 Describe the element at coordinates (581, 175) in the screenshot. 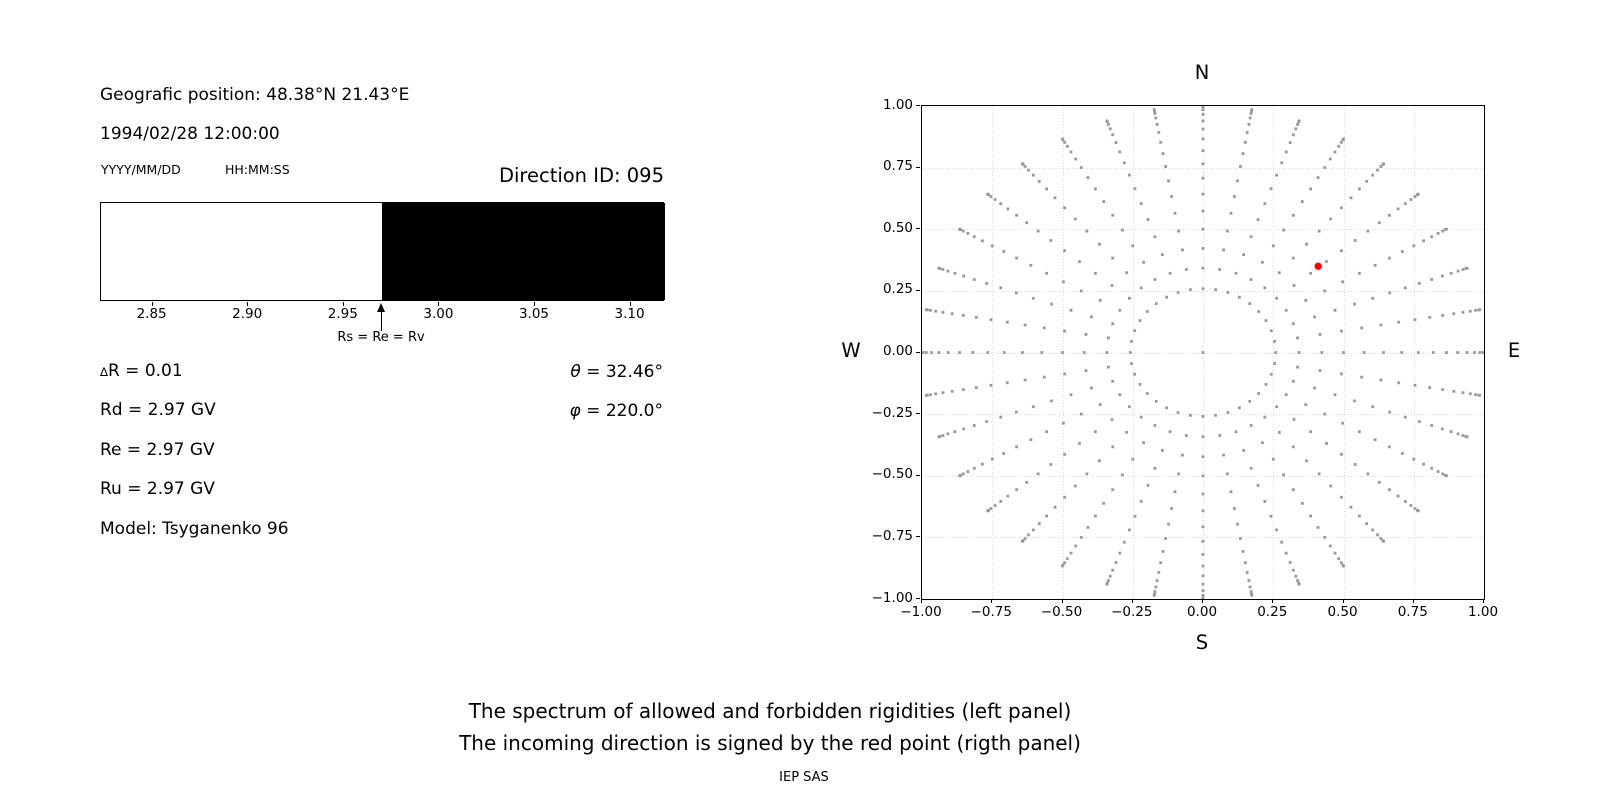

I see `direction-id-text: Direction ID: 095` at that location.